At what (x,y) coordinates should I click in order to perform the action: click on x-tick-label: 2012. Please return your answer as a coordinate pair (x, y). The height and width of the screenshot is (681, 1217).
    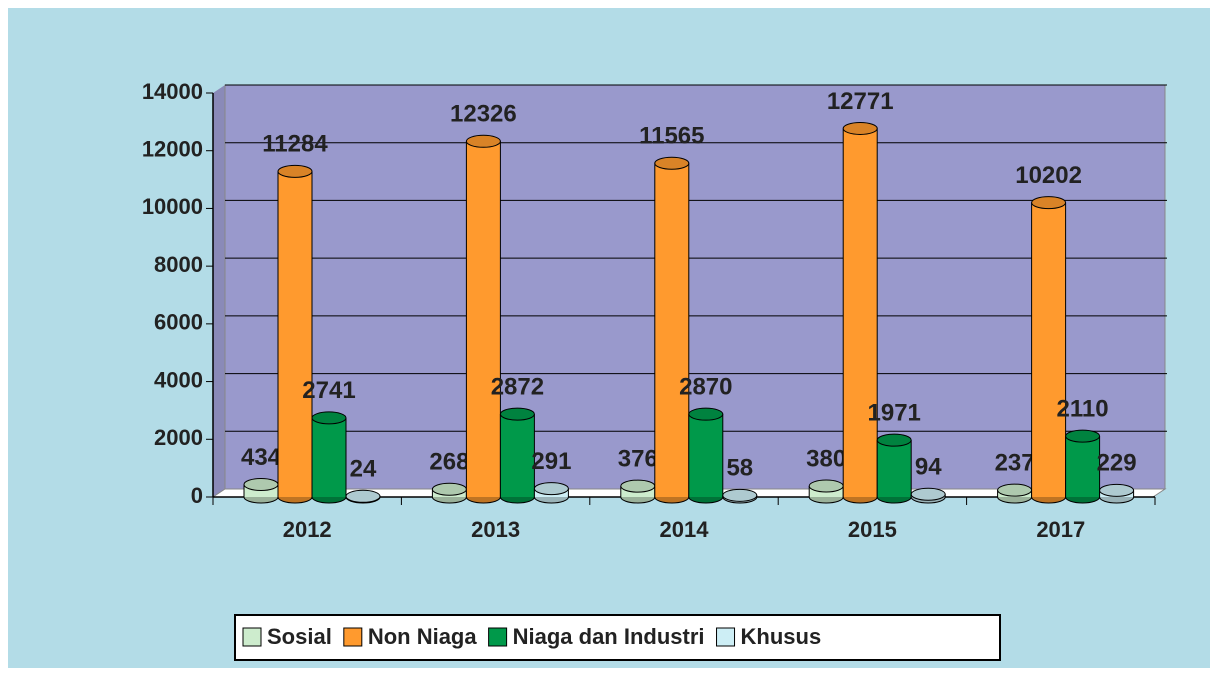
    Looking at the image, I should click on (307, 529).